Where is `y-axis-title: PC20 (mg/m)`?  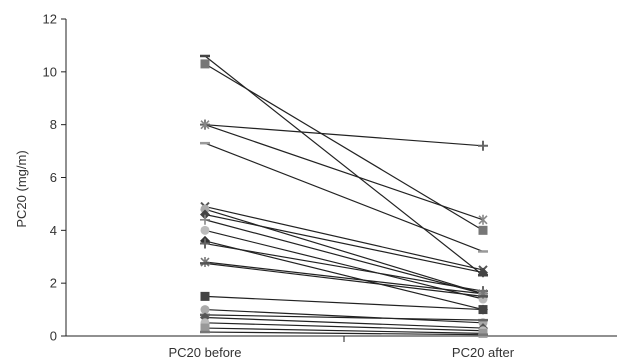
y-axis-title: PC20 (mg/m) is located at coordinates (21, 188).